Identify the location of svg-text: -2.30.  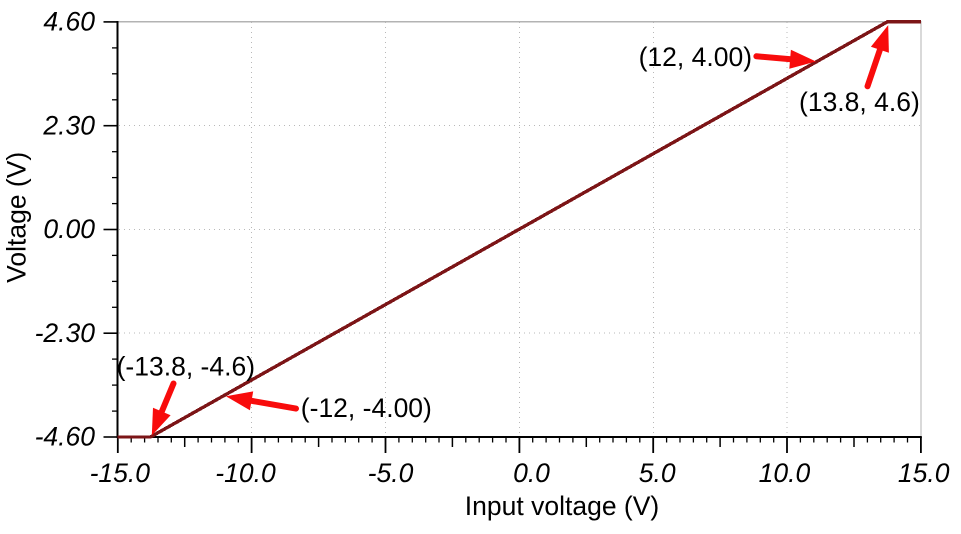
(65, 333).